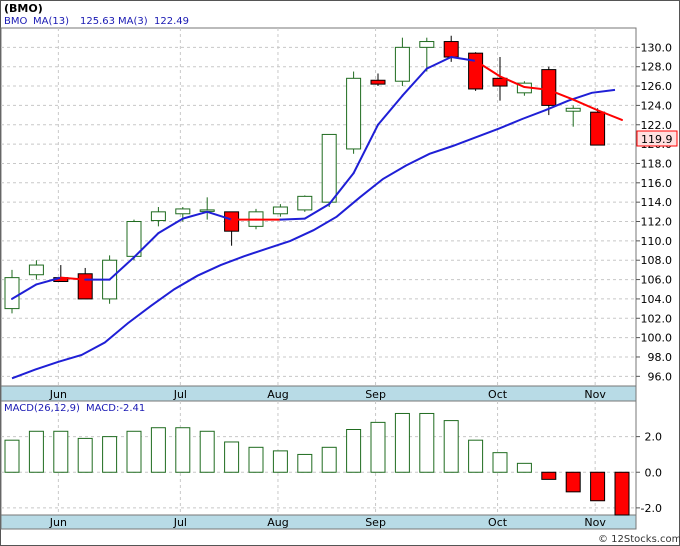 The width and height of the screenshot is (680, 546). What do you see at coordinates (318, 522) in the screenshot?
I see `macd-month-band` at bounding box center [318, 522].